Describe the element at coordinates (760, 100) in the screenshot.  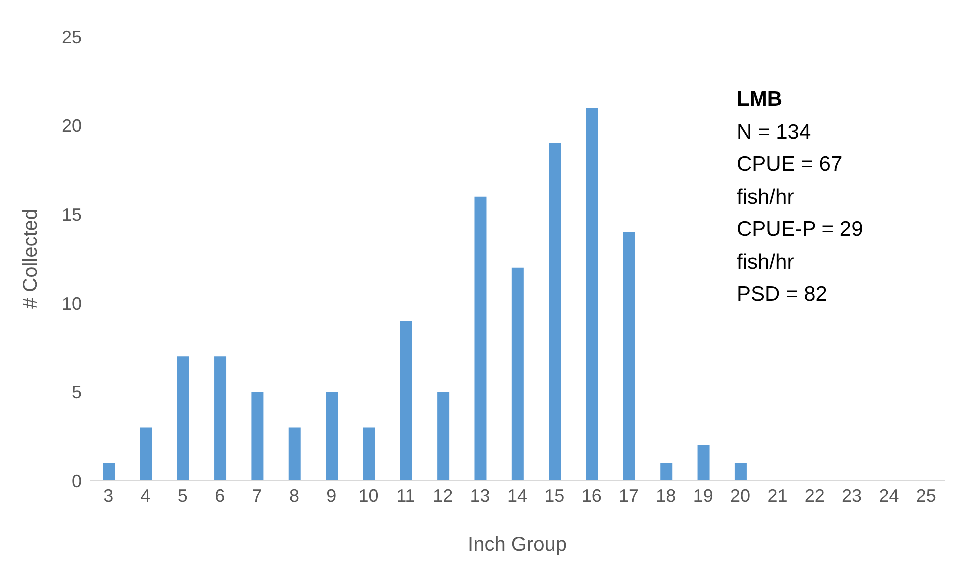
I see `annotation: LMB` at that location.